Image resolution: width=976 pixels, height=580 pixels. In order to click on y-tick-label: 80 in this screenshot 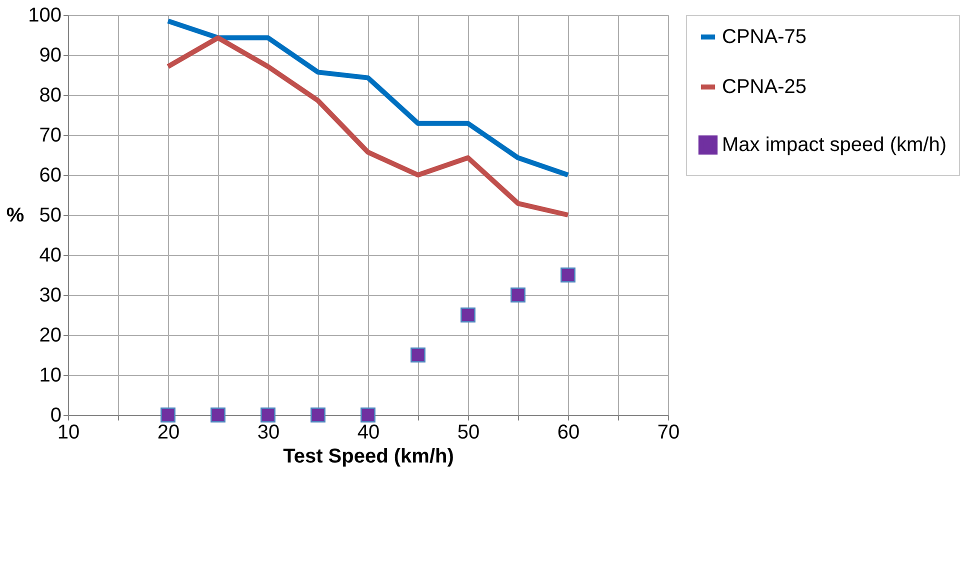, I will do `click(50, 95)`.